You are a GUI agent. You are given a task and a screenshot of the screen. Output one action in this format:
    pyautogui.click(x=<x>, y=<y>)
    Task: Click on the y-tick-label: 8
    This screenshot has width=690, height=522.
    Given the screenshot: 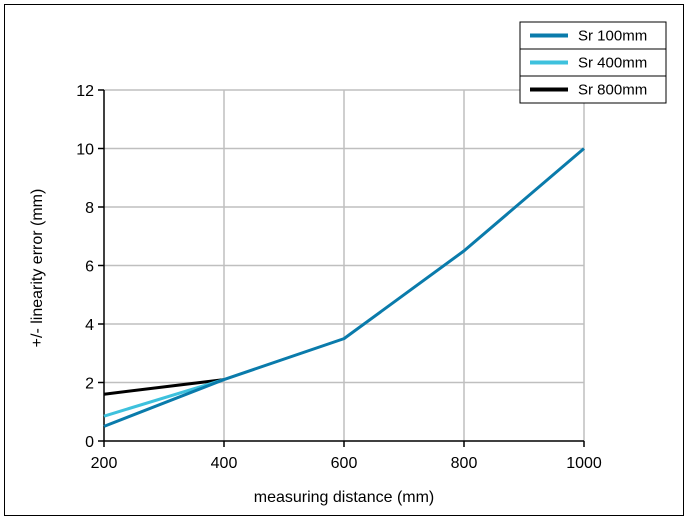 What is the action you would take?
    pyautogui.click(x=89, y=208)
    